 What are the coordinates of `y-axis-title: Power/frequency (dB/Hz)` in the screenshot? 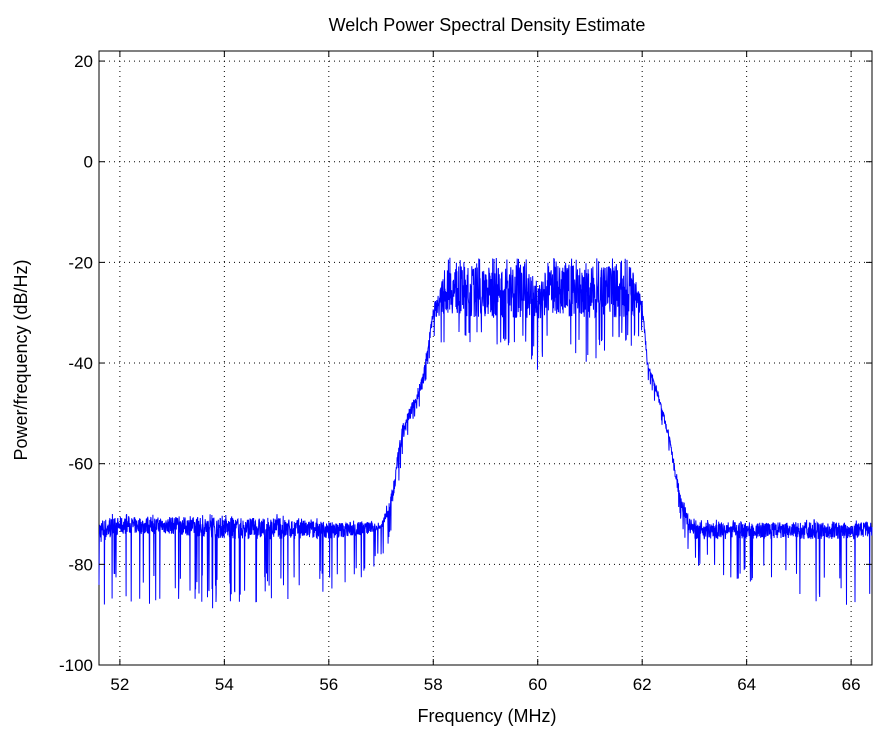 It's located at (21, 359).